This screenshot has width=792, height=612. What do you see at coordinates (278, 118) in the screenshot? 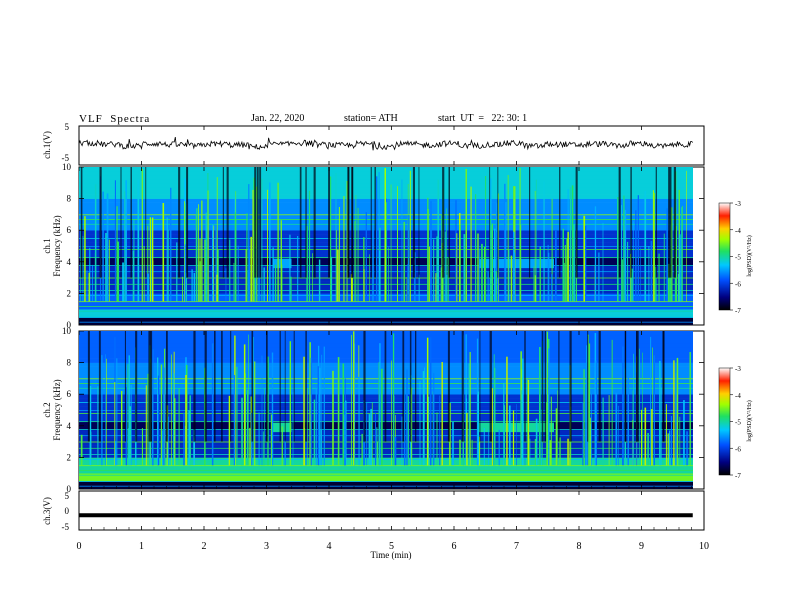
I see `date-label: Jan. 22, 2020` at bounding box center [278, 118].